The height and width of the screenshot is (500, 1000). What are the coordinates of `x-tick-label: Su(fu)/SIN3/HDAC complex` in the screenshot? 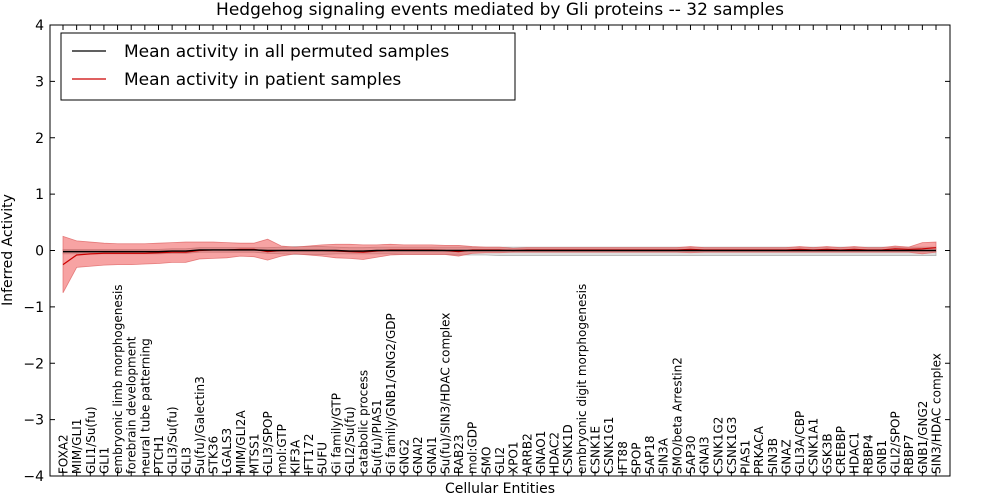 It's located at (445, 393).